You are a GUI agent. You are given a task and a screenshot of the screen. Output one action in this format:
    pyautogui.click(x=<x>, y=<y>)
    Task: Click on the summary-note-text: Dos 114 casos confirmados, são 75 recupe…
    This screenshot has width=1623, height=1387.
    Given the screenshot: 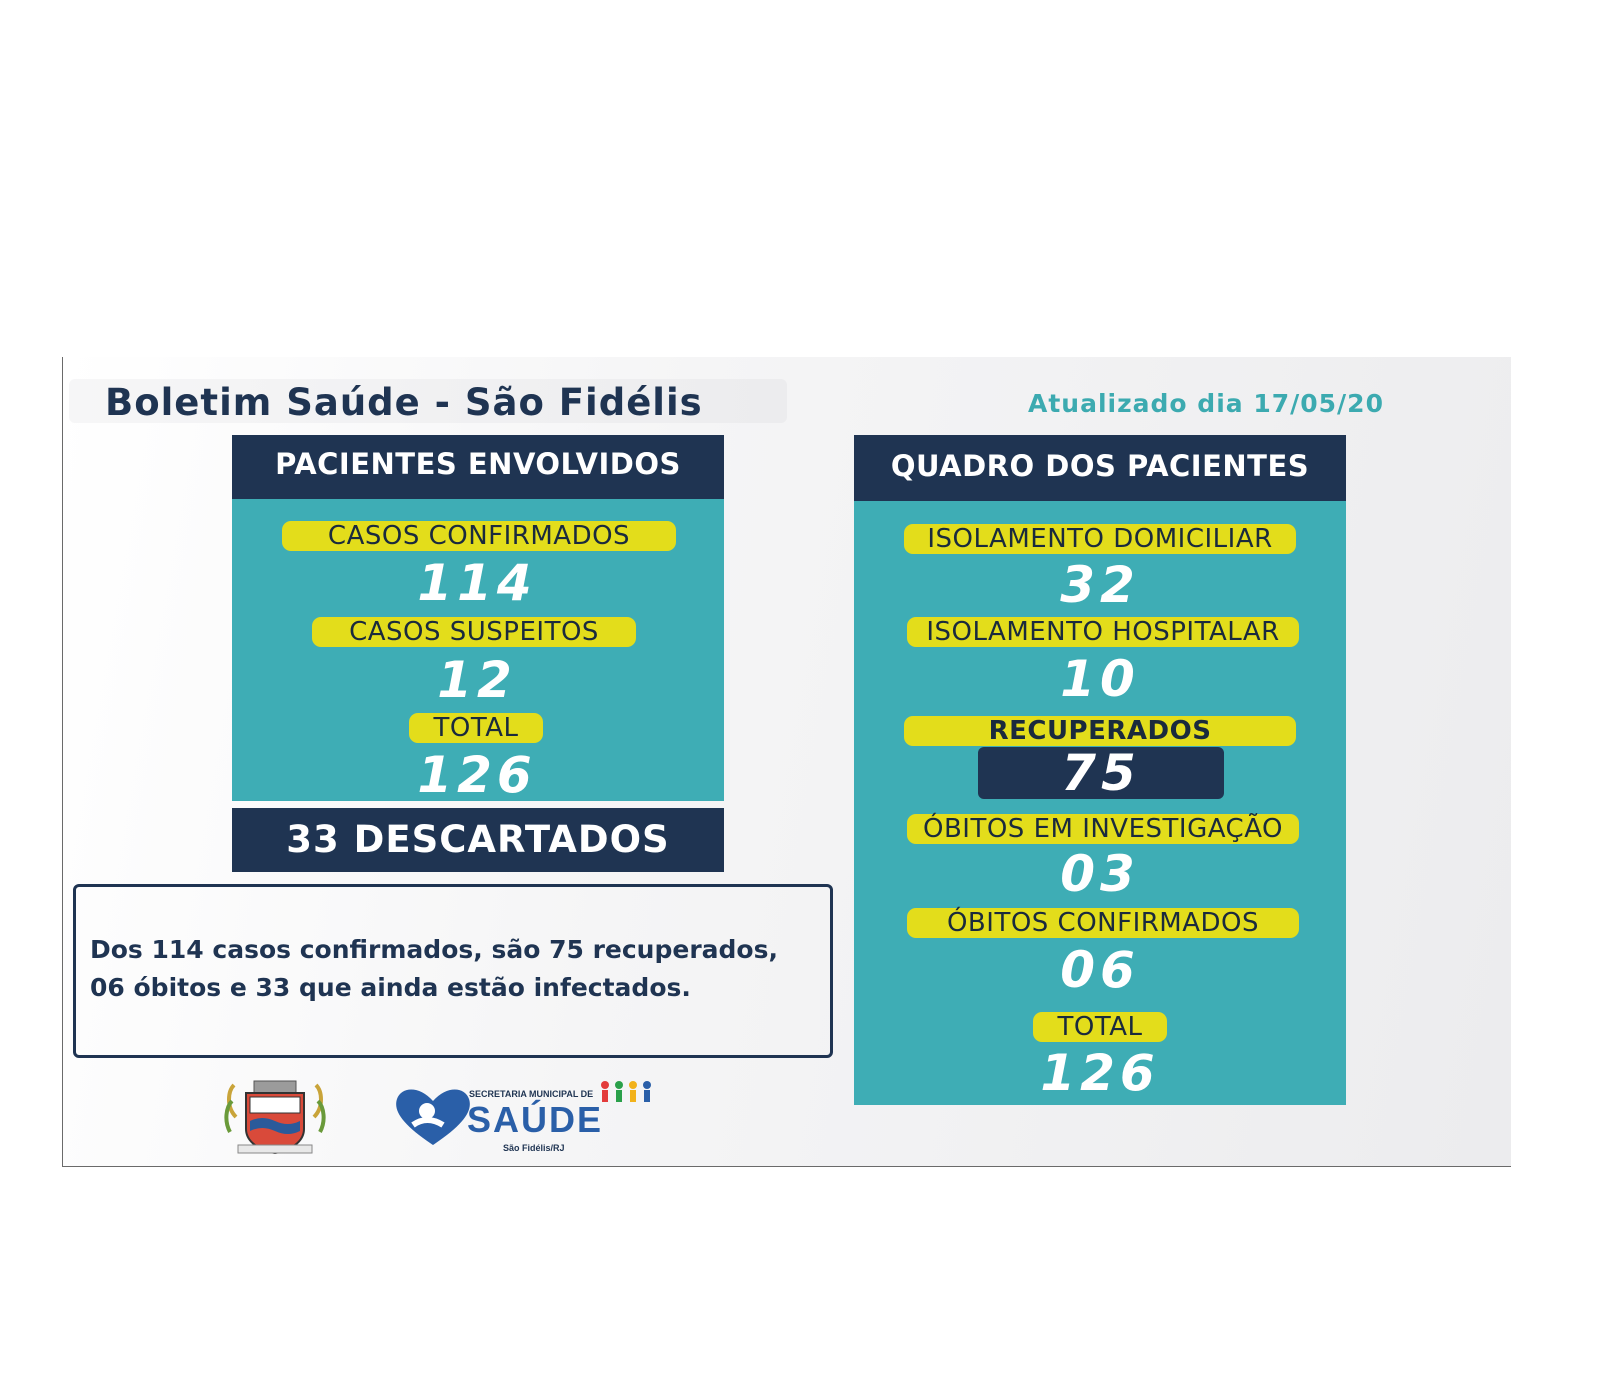 What is the action you would take?
    pyautogui.click(x=460, y=969)
    